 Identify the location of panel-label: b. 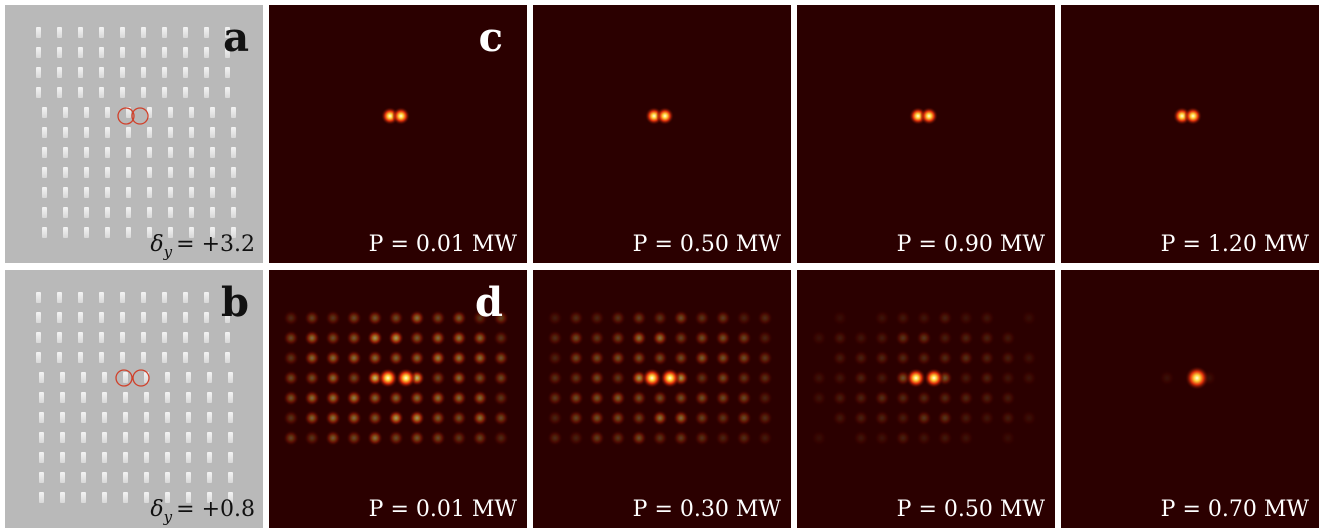
(235, 302).